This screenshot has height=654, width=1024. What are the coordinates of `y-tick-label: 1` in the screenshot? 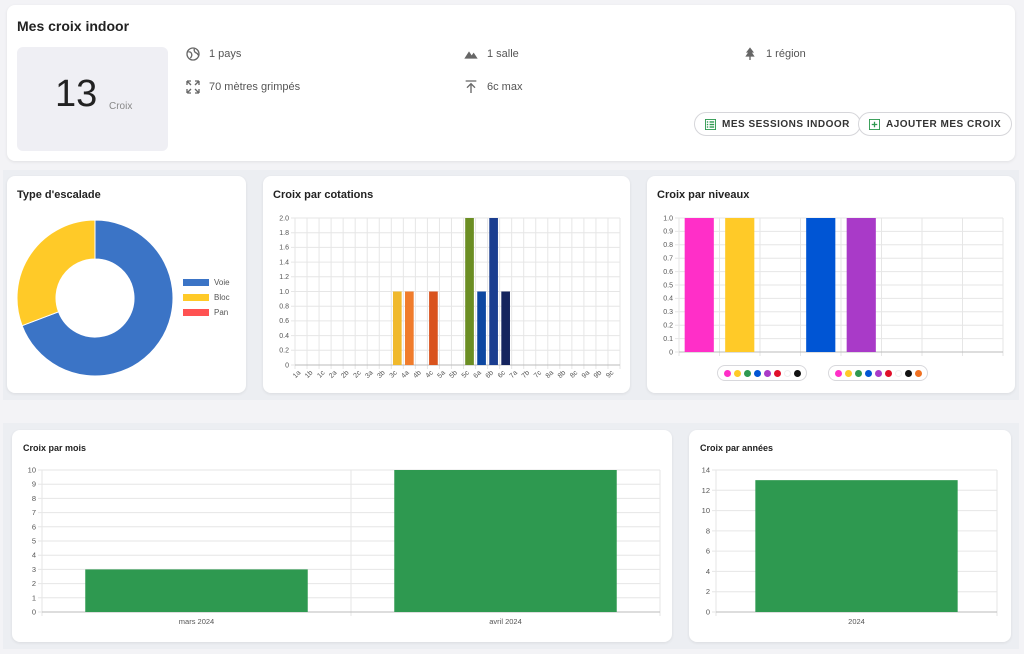 It's located at (34, 597).